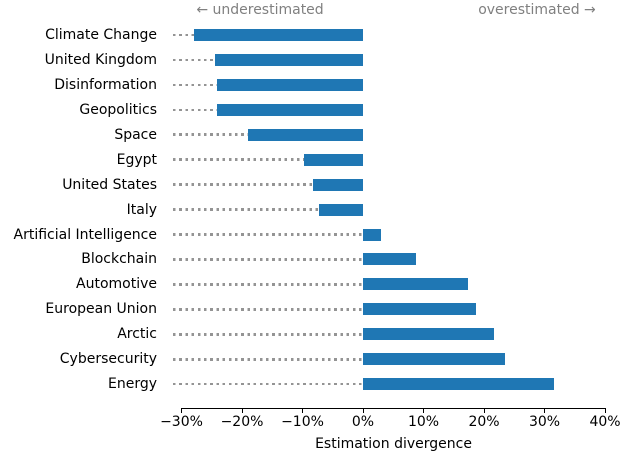  I want to click on category-label: Artificial Intelligence, so click(85, 234).